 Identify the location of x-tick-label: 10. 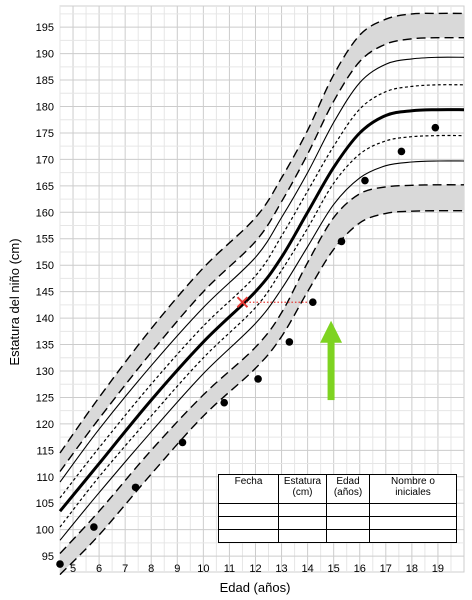
(203, 569).